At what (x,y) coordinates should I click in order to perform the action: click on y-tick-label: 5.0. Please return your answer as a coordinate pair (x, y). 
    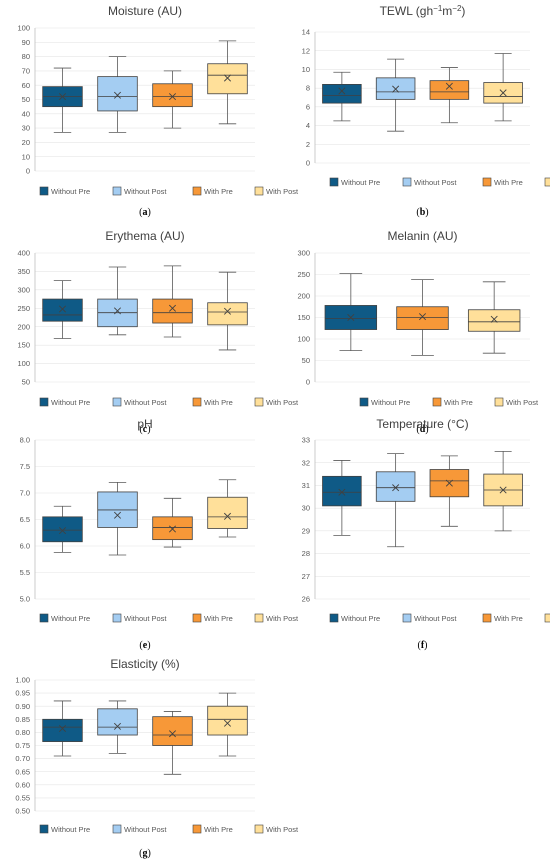
    Looking at the image, I should click on (25, 599).